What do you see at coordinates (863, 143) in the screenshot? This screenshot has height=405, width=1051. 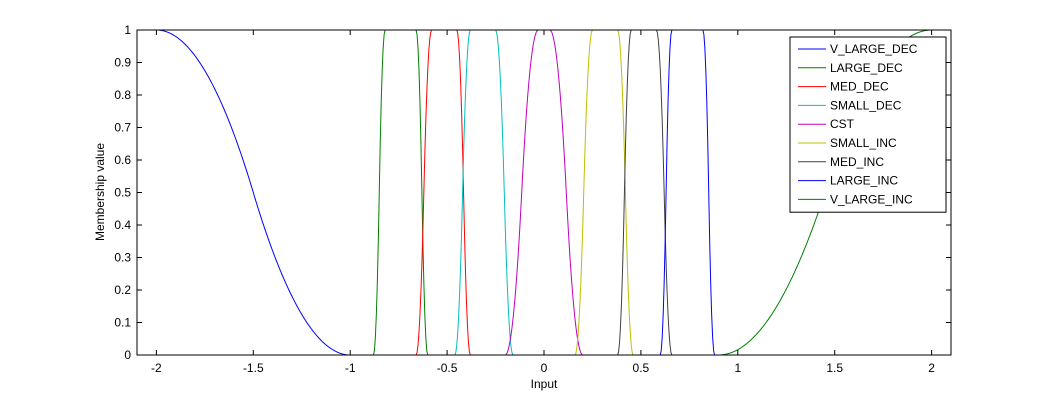 I see `legend-label: SMALL_INC` at bounding box center [863, 143].